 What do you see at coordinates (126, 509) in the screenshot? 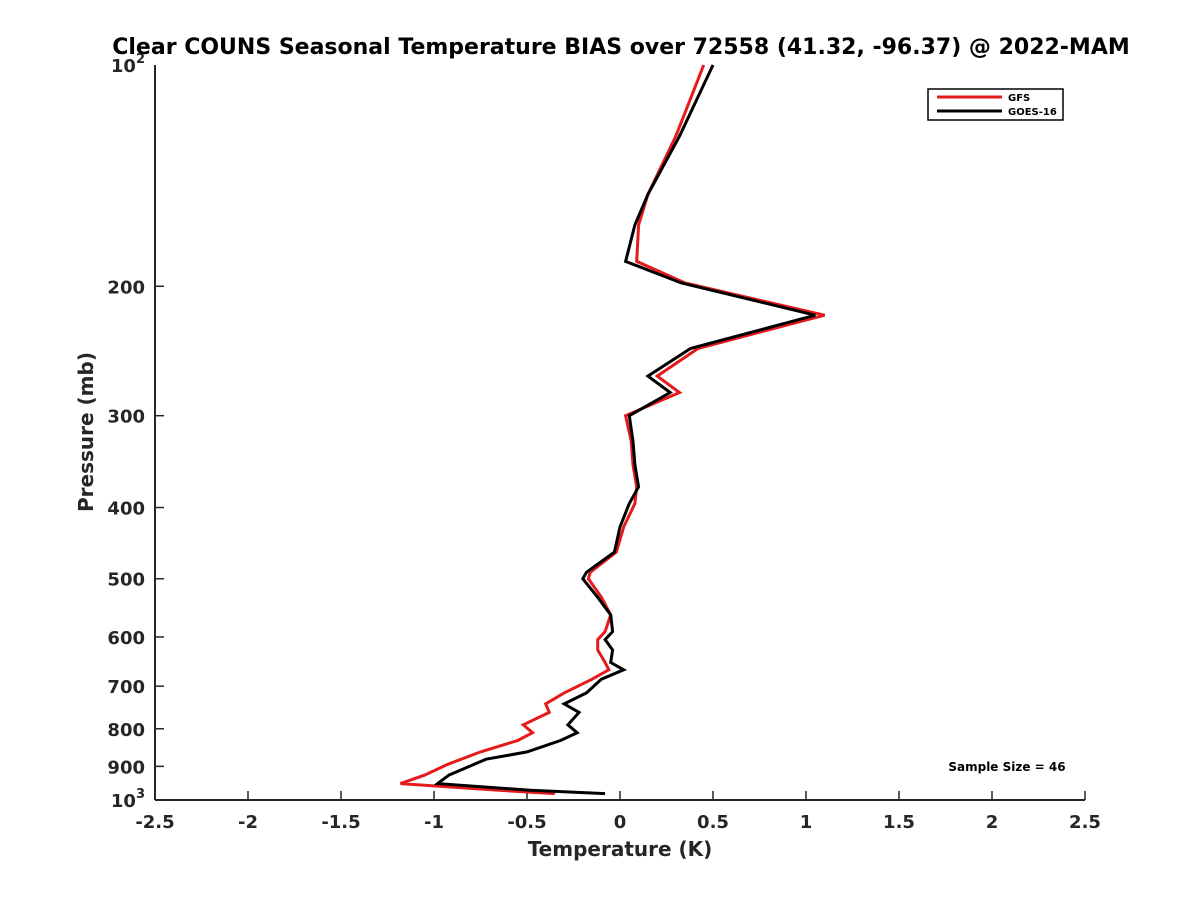
I see `y-tick-label: 400` at bounding box center [126, 509].